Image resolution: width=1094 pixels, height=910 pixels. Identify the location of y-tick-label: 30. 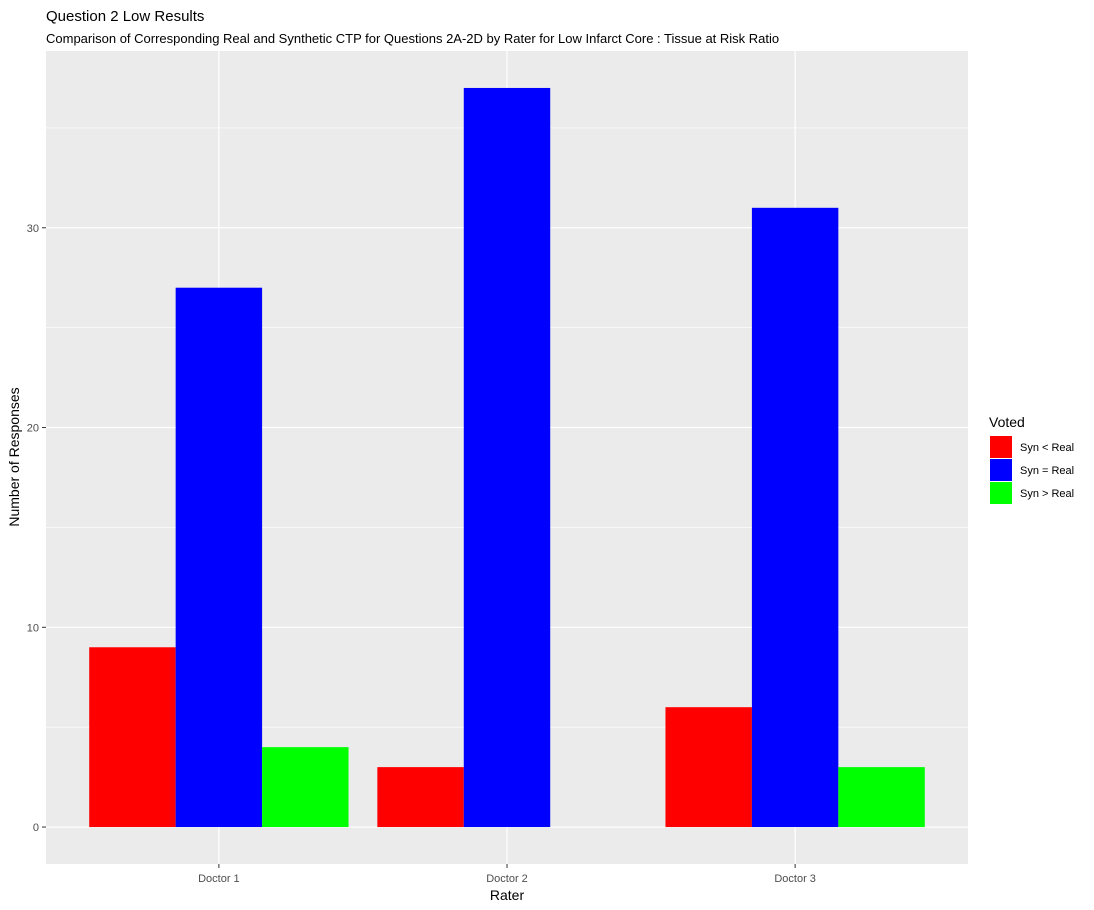
(33, 229).